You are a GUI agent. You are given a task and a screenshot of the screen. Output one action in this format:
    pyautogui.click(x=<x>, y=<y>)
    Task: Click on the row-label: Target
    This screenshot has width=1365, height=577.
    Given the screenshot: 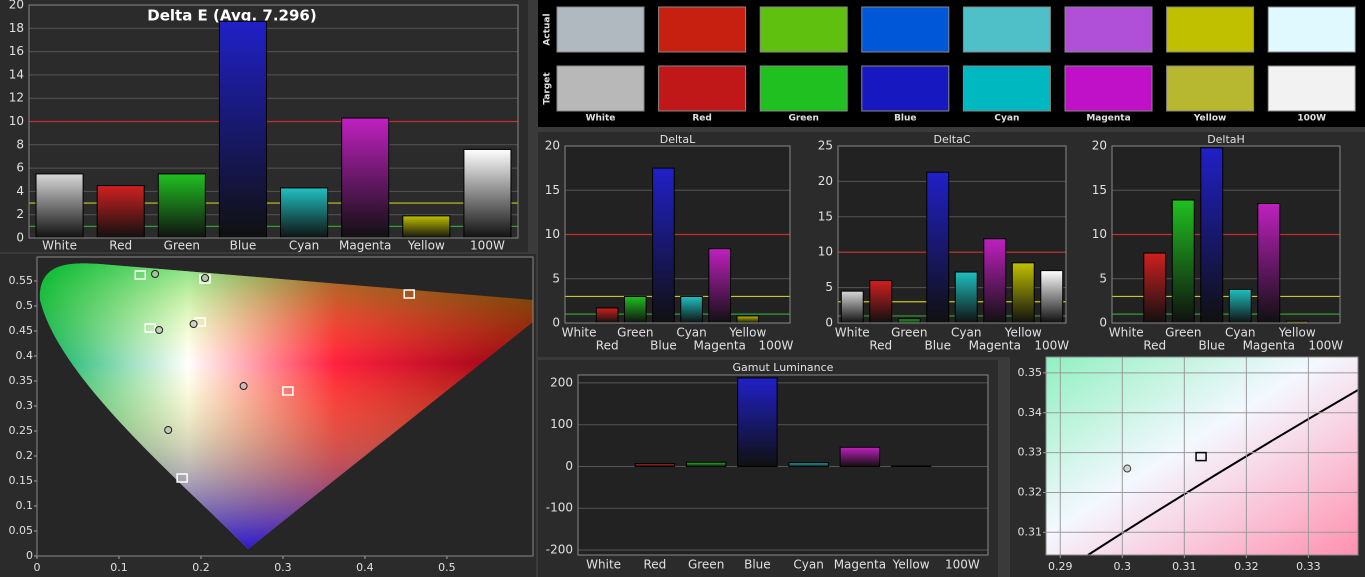 What is the action you would take?
    pyautogui.click(x=548, y=88)
    